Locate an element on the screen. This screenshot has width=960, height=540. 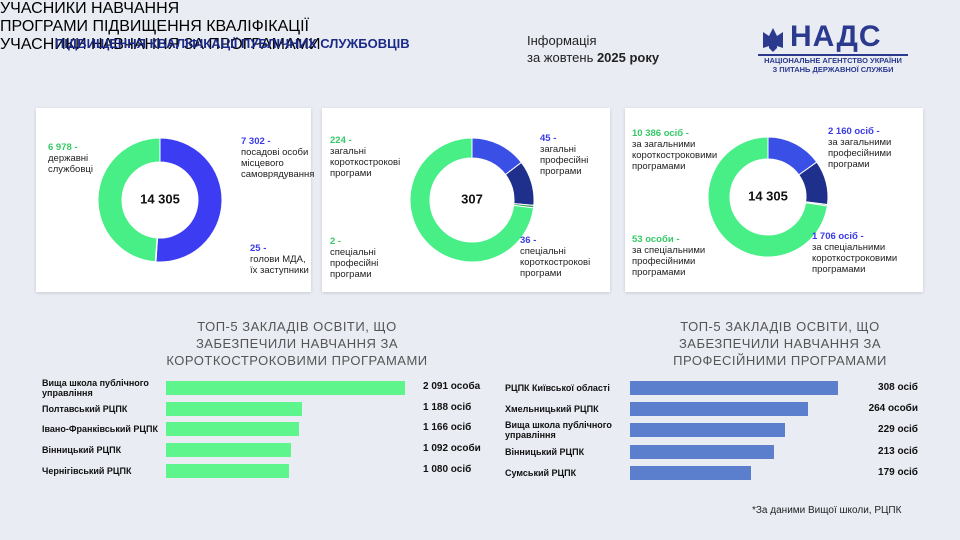
value-label: 2 160 осіб - is located at coordinates (854, 131).